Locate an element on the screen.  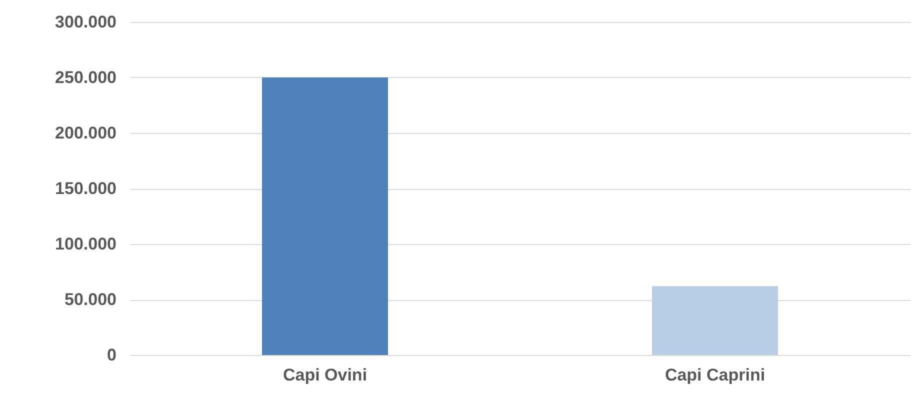
y-tick-label: 150.000 is located at coordinates (85, 188).